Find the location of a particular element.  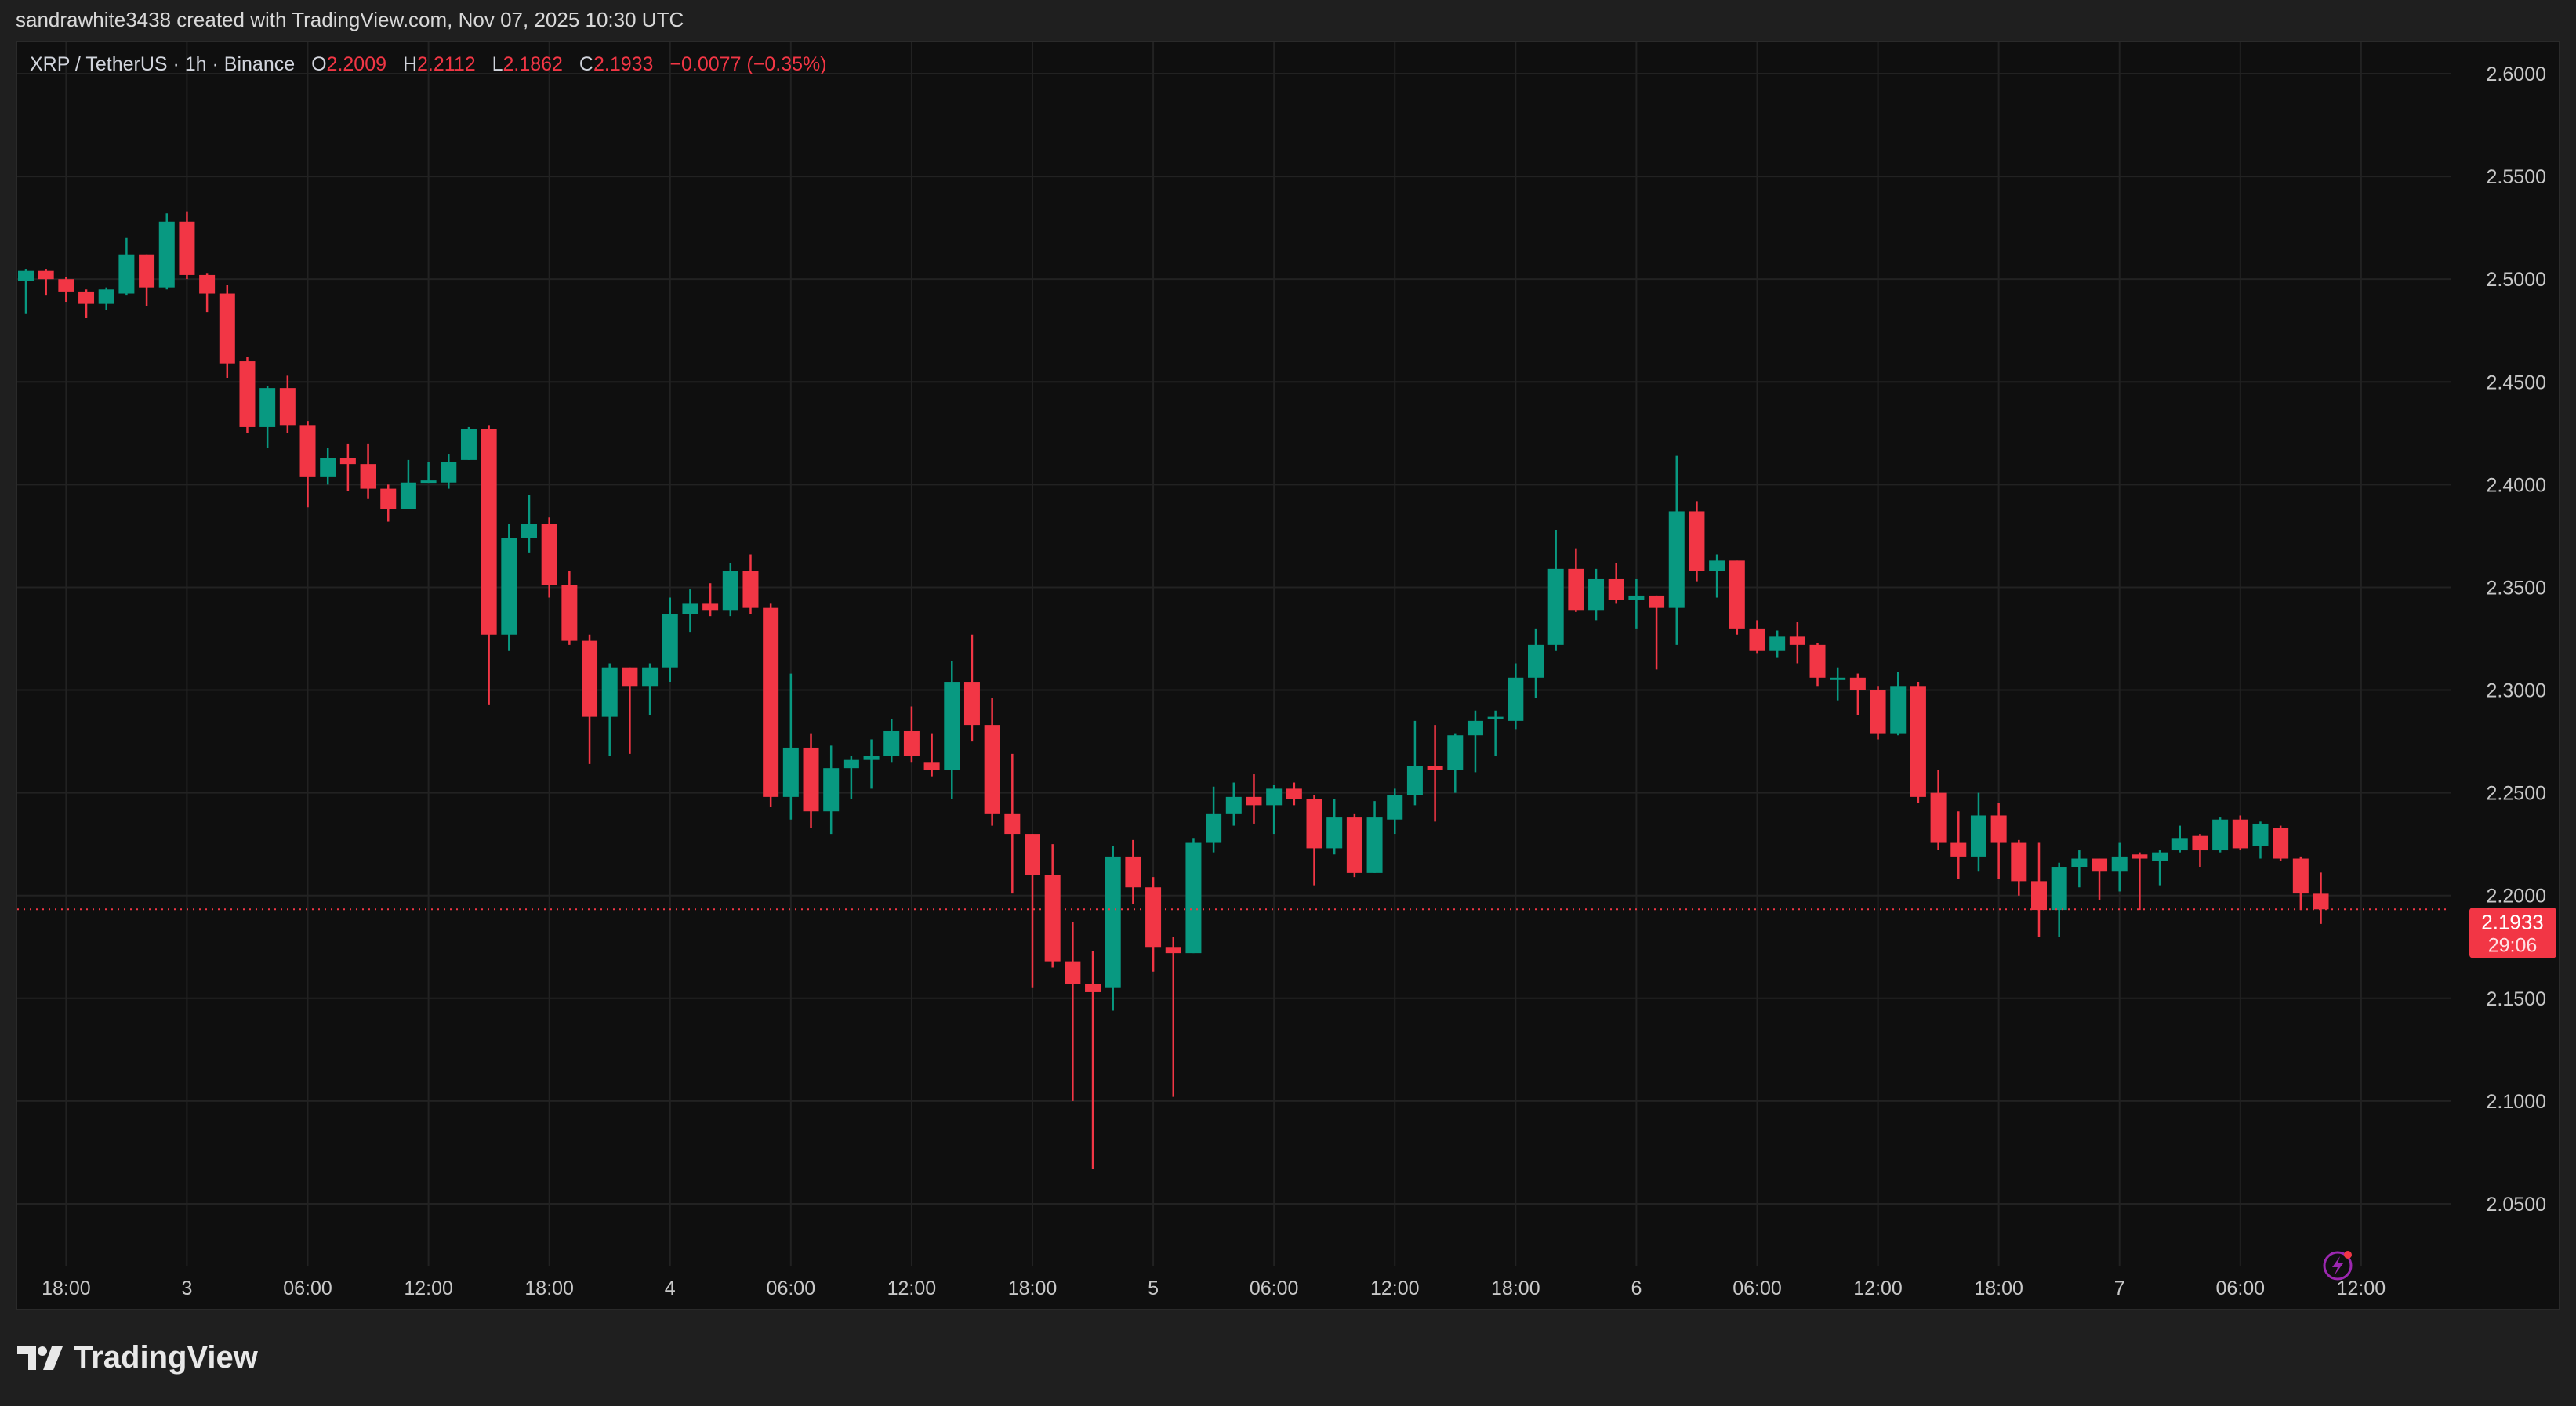

price-tick-label: 2.6000 is located at coordinates (2517, 74).